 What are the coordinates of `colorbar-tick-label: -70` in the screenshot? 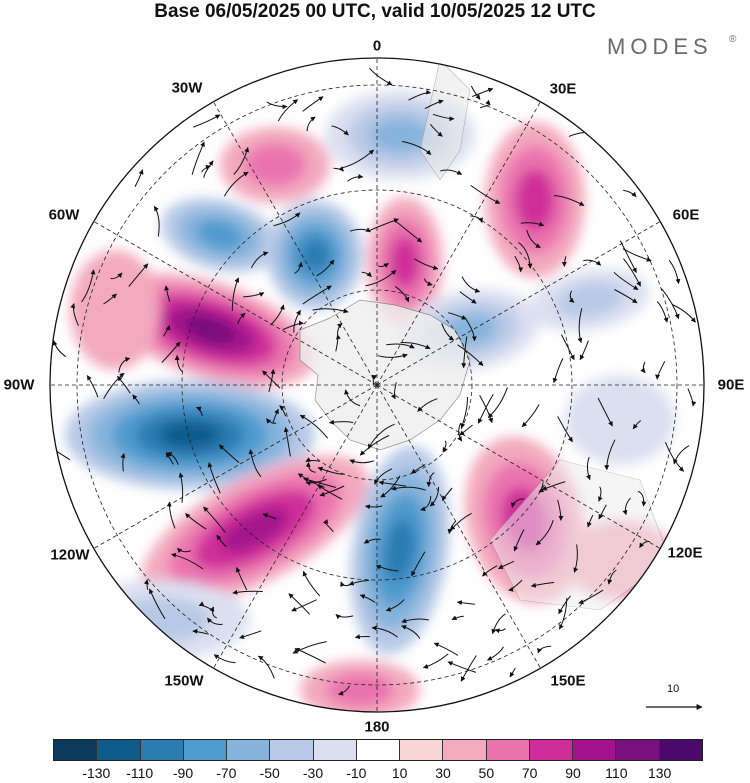 It's located at (226, 773).